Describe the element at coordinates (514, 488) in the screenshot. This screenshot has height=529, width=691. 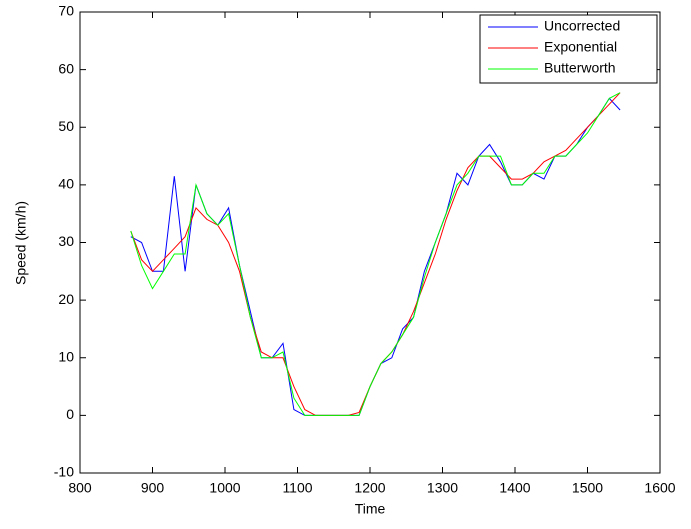
I see `x-tick-label: 1400` at that location.